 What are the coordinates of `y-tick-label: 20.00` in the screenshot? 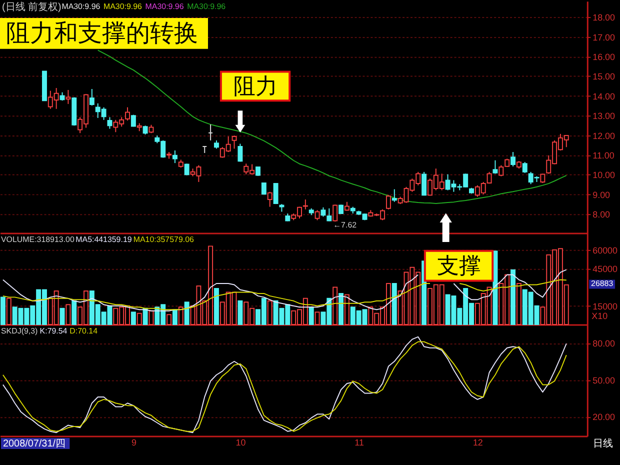 It's located at (604, 417).